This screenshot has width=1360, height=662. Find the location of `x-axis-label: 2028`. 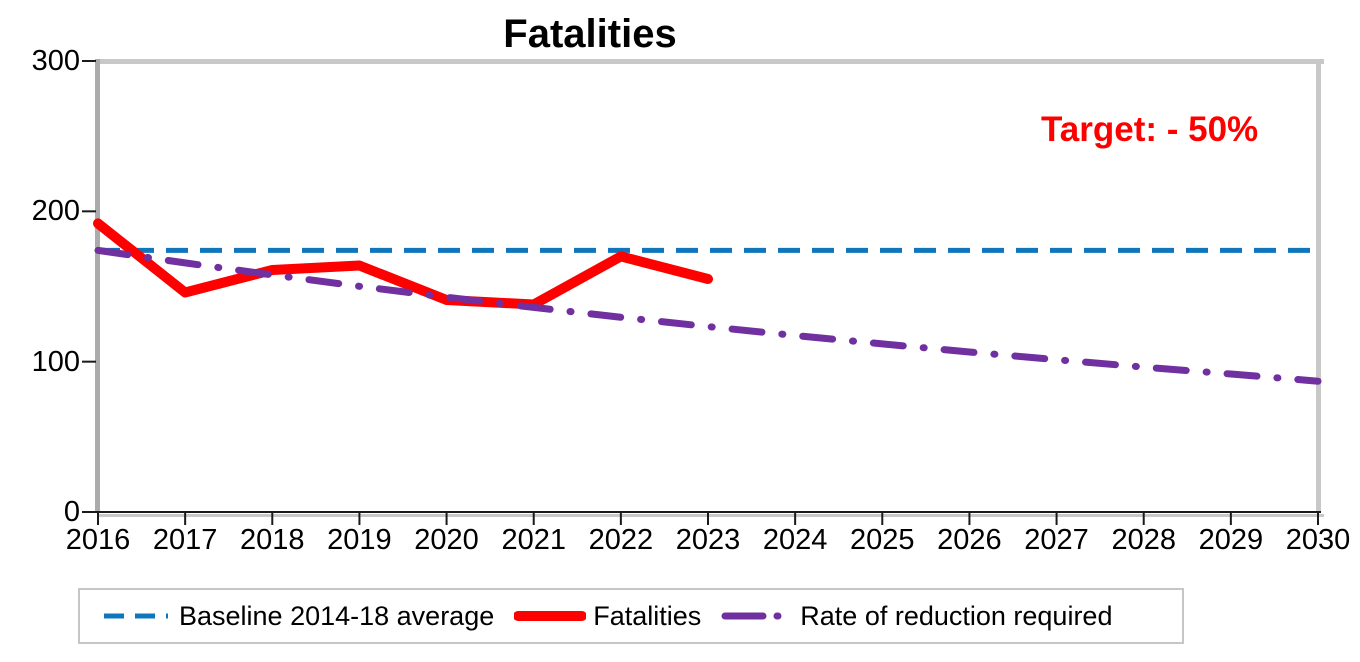

x-axis-label: 2028 is located at coordinates (1143, 540).